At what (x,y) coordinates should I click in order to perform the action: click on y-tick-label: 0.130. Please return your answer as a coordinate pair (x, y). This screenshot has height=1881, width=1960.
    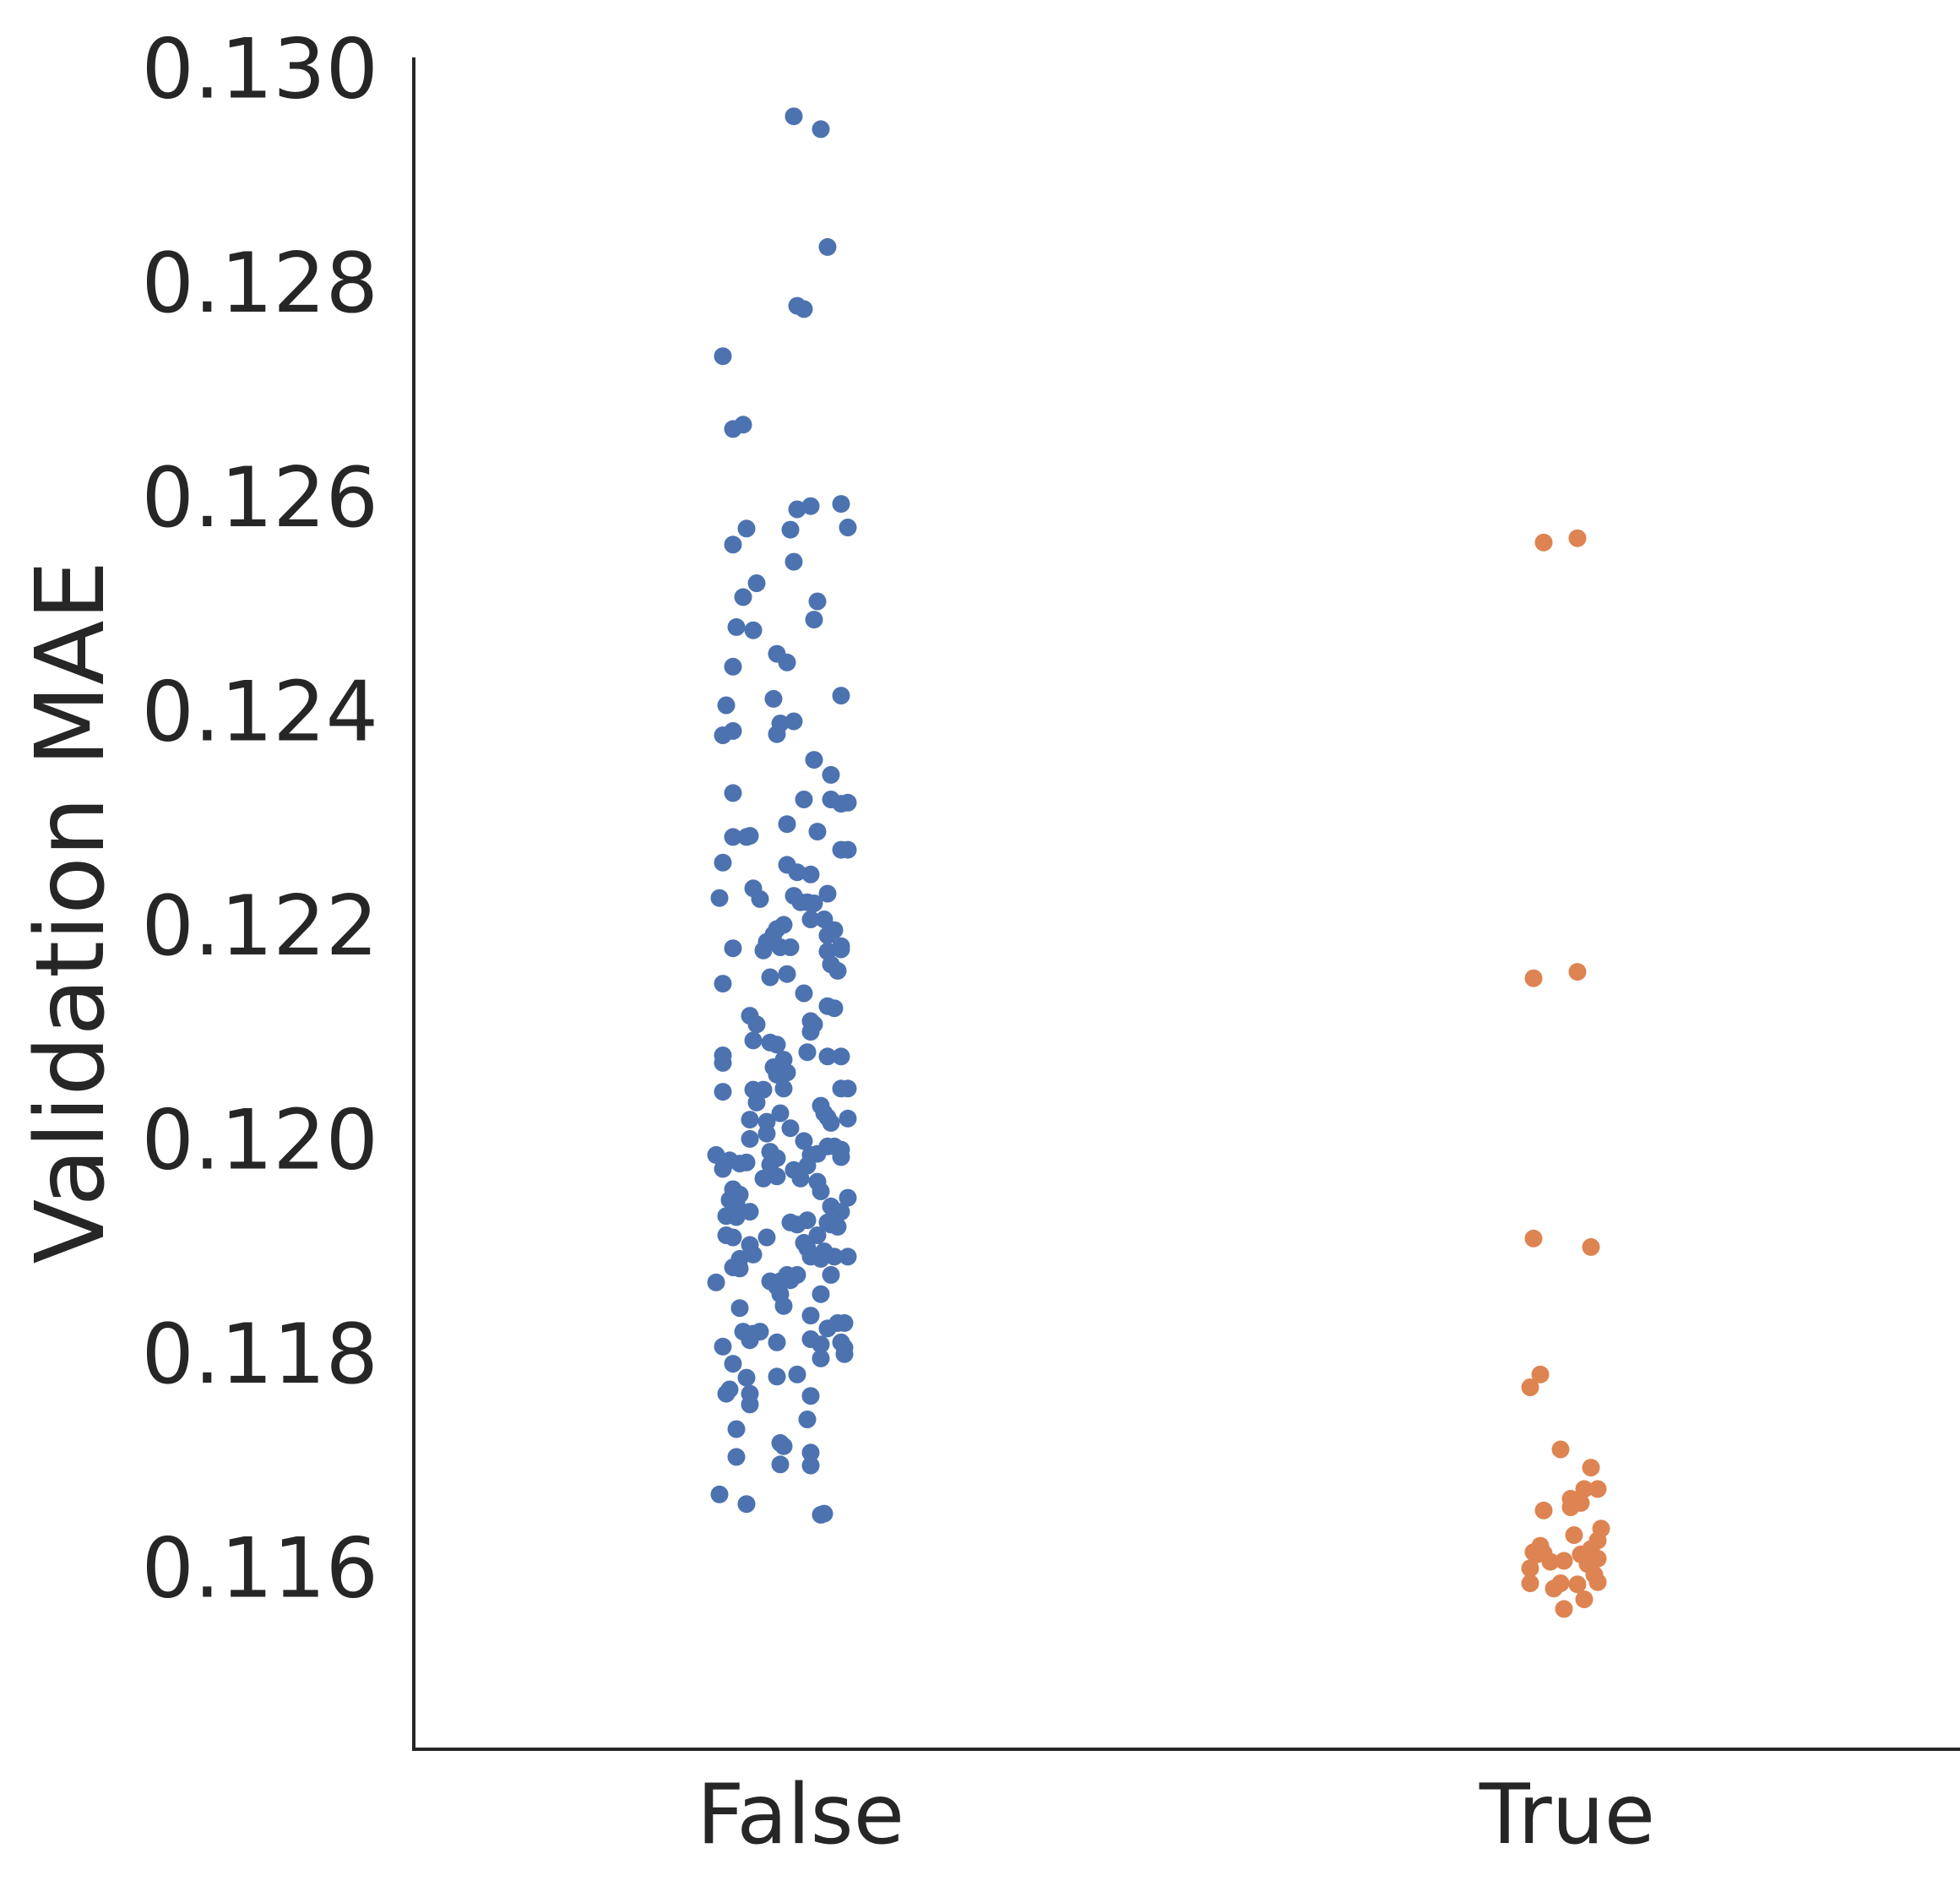
    Looking at the image, I should click on (259, 70).